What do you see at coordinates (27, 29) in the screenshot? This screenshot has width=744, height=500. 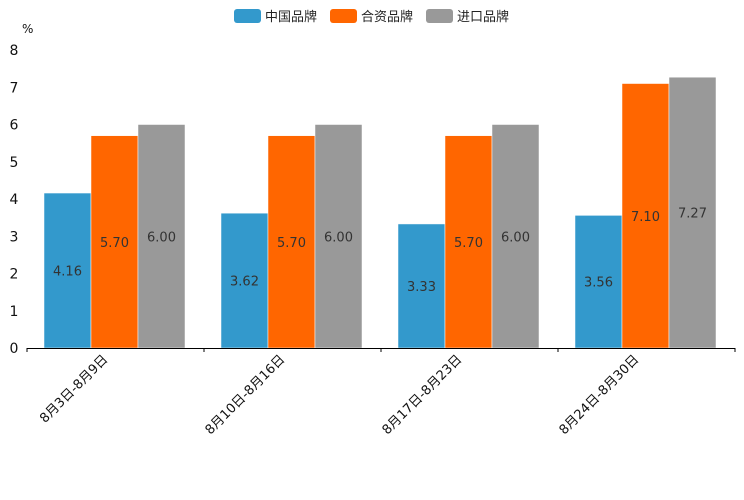 I see `y-axis-unit-label: %` at bounding box center [27, 29].